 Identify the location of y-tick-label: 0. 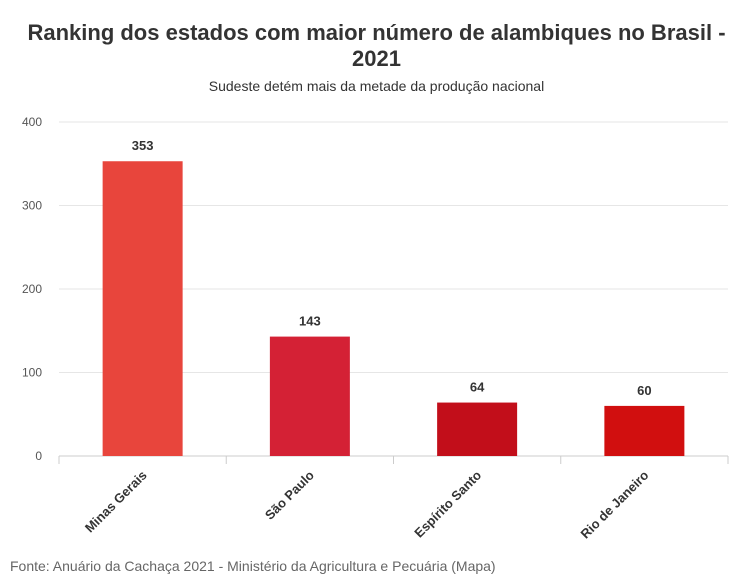
(38, 456).